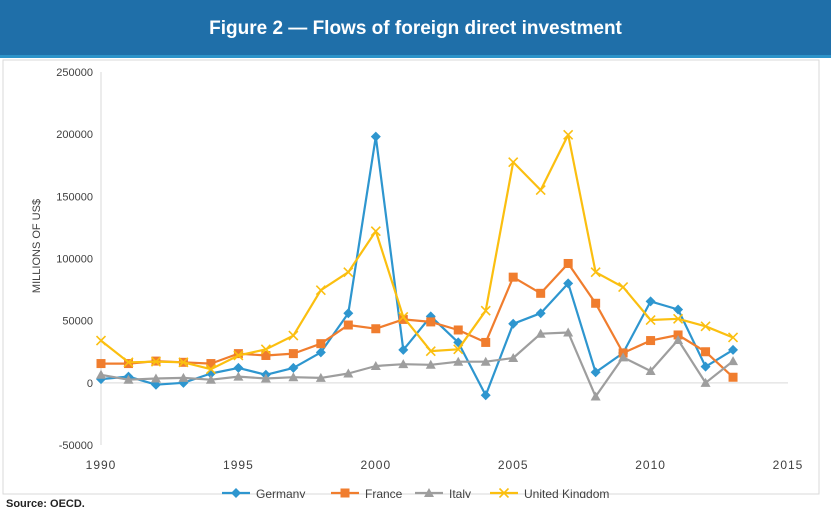 This screenshot has width=831, height=519. Describe the element at coordinates (74, 197) in the screenshot. I see `y-tick-label: 150000` at that location.